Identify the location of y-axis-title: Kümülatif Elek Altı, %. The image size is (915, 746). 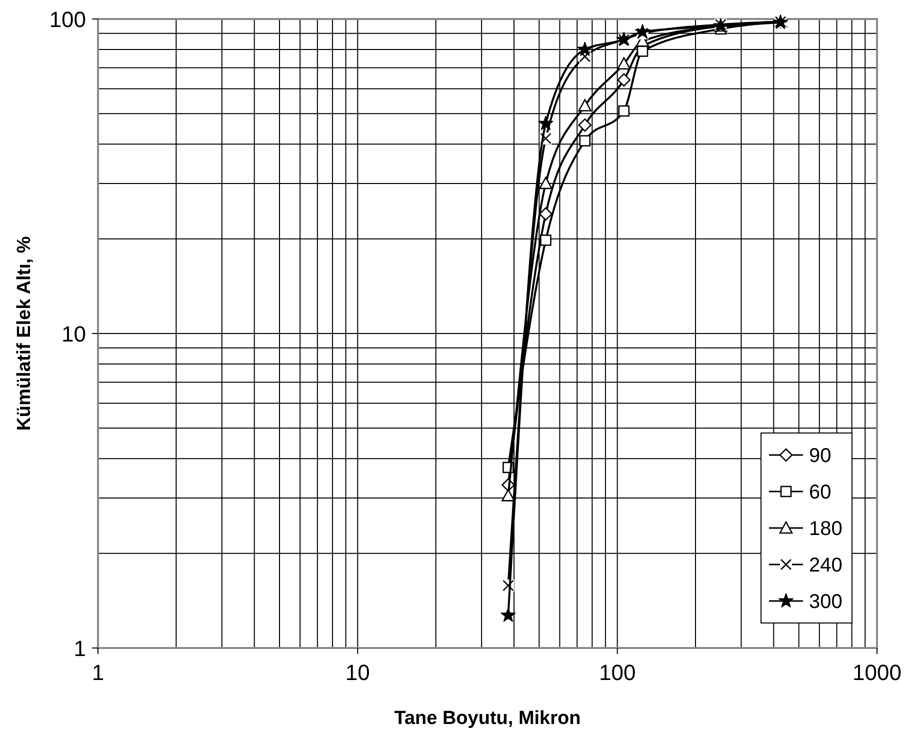
(24, 333).